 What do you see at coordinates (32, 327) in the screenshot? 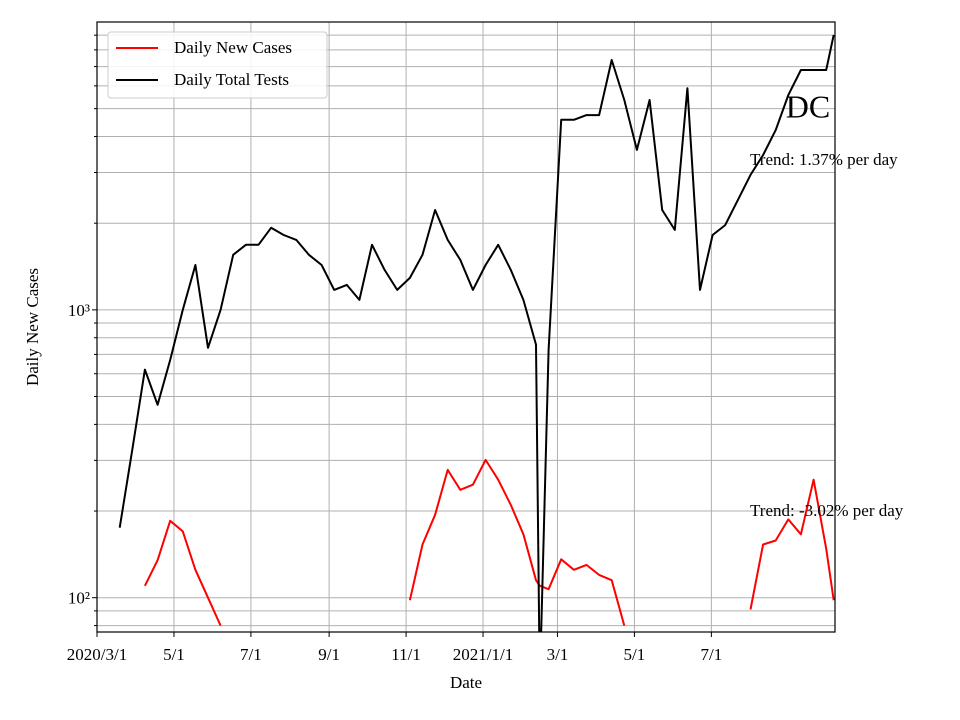
I see `y-axis-label: Daily New Cases` at bounding box center [32, 327].